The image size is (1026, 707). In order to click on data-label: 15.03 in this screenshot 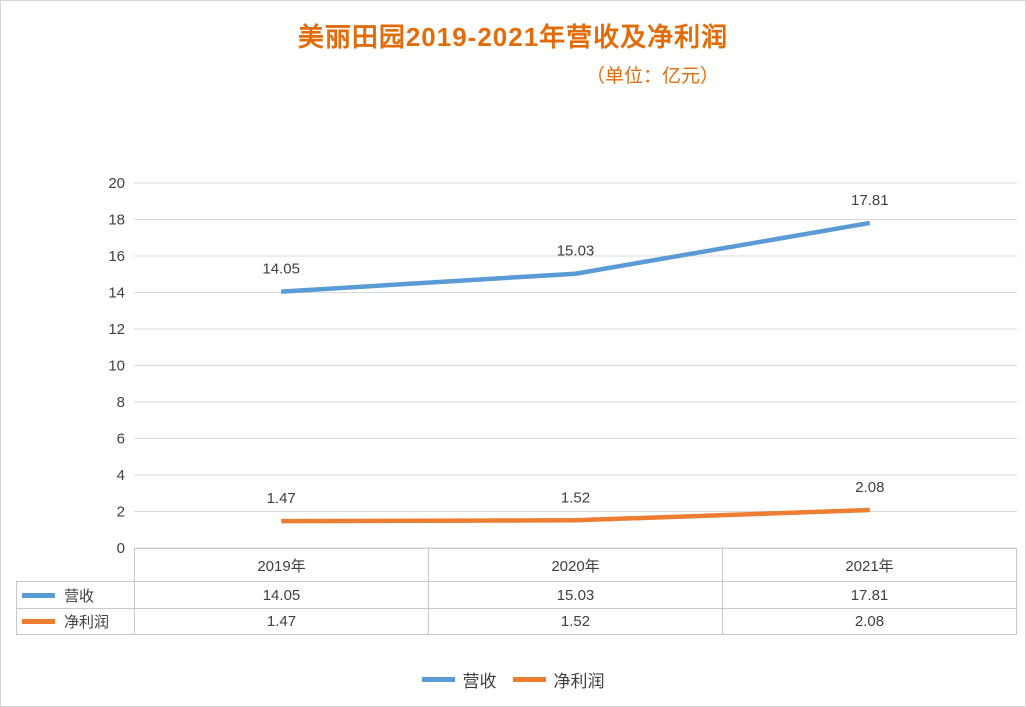, I will do `click(576, 251)`.